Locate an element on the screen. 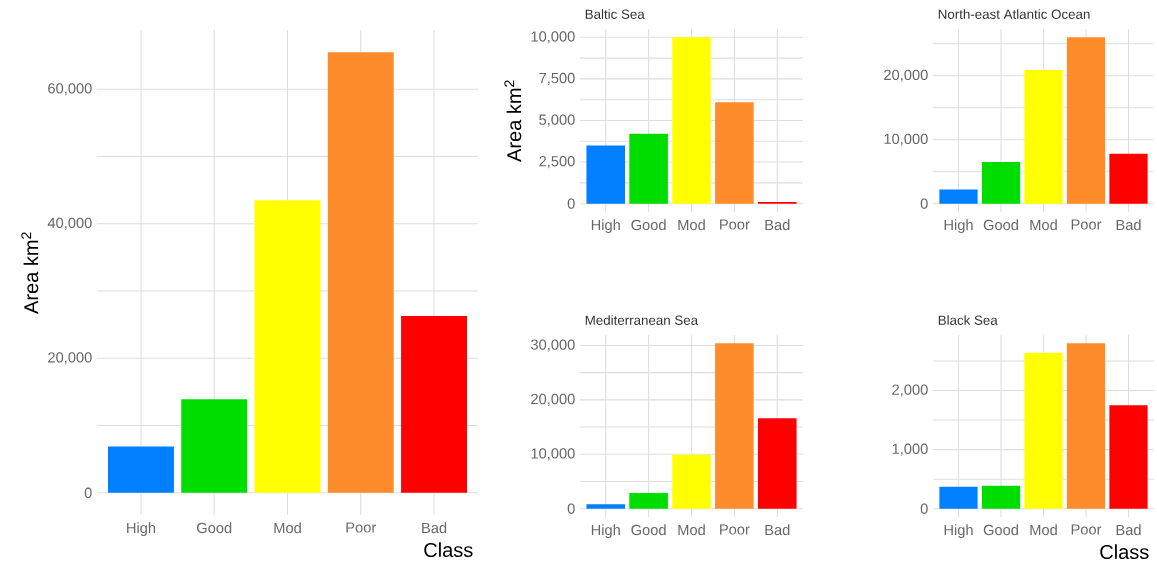 This screenshot has width=1157, height=564. y-tick-label: 5,000 is located at coordinates (557, 120).